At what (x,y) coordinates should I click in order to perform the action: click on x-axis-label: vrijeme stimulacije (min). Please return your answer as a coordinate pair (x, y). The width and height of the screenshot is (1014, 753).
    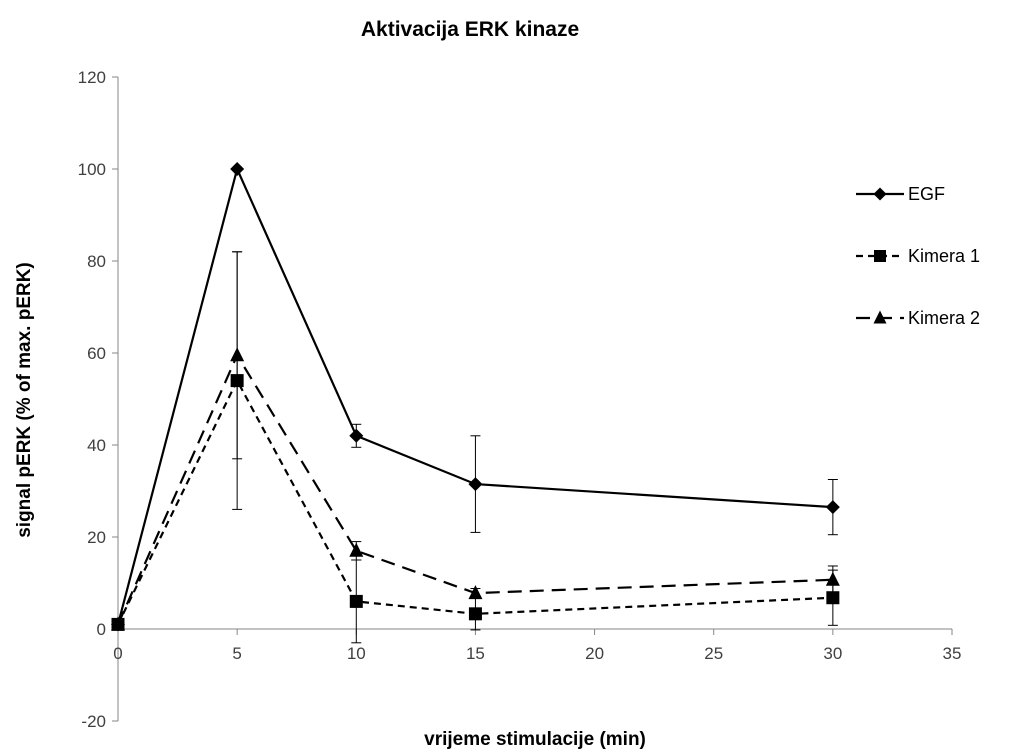
    Looking at the image, I should click on (535, 739).